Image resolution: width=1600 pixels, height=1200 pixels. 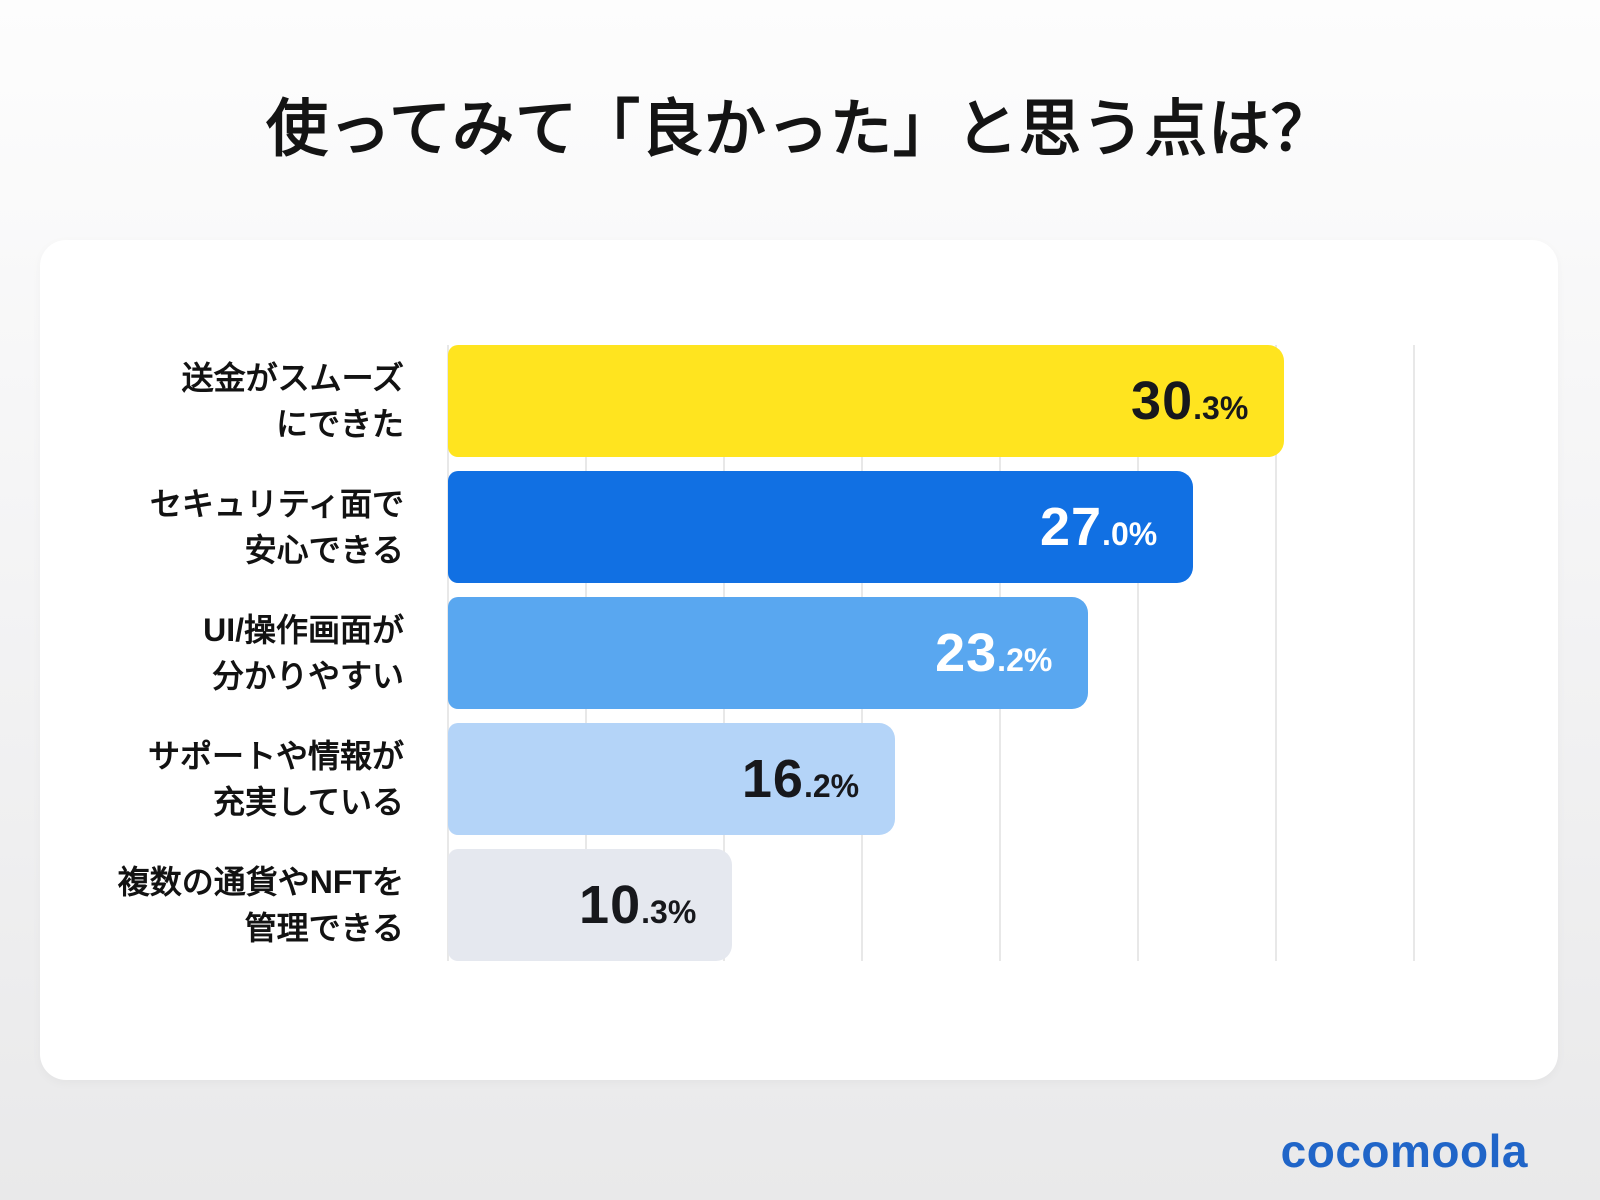 What do you see at coordinates (800, 129) in the screenshot?
I see `chart-title: 使ってみて「良かった」と思う点は？` at bounding box center [800, 129].